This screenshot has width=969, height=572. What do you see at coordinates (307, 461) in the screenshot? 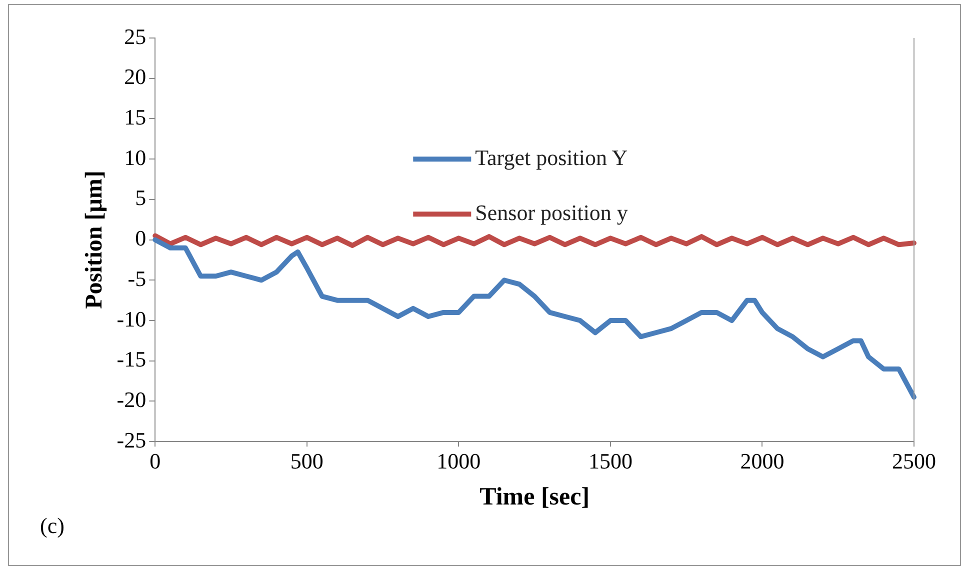
I see `x-tick-label: 500` at bounding box center [307, 461].